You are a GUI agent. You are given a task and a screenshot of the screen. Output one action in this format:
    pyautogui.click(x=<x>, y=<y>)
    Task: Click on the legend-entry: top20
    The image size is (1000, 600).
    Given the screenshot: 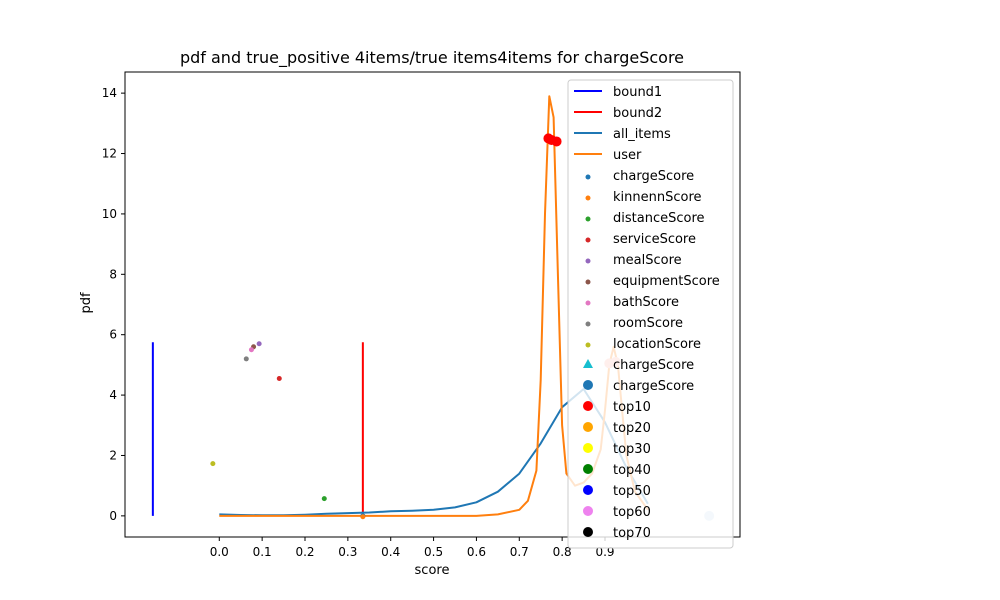 What is the action you would take?
    pyautogui.click(x=617, y=428)
    